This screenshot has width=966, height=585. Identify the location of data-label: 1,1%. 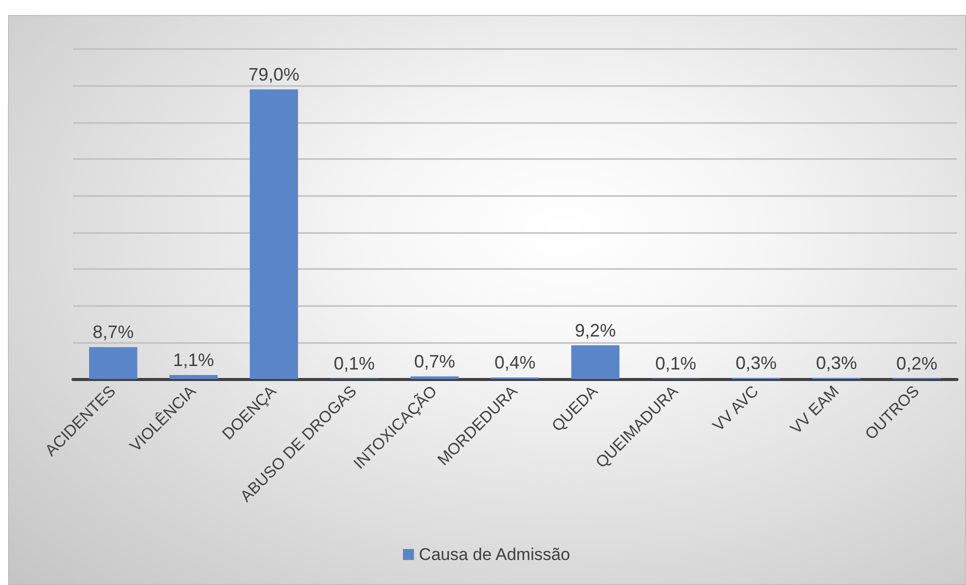
(193, 360).